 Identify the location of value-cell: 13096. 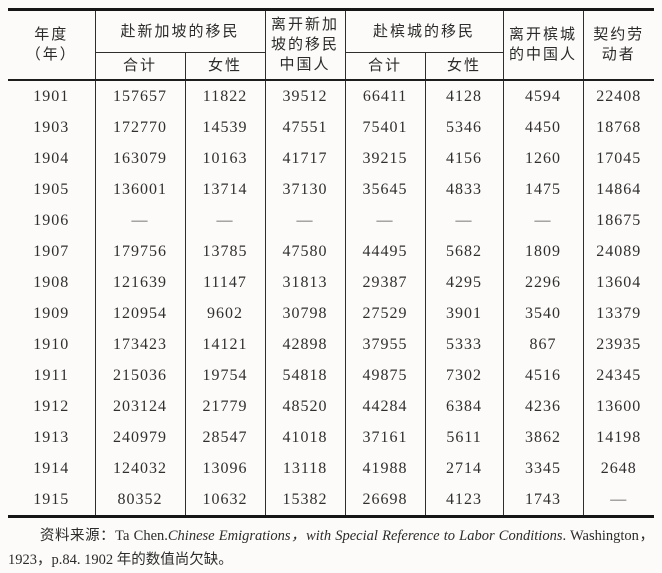
(225, 468).